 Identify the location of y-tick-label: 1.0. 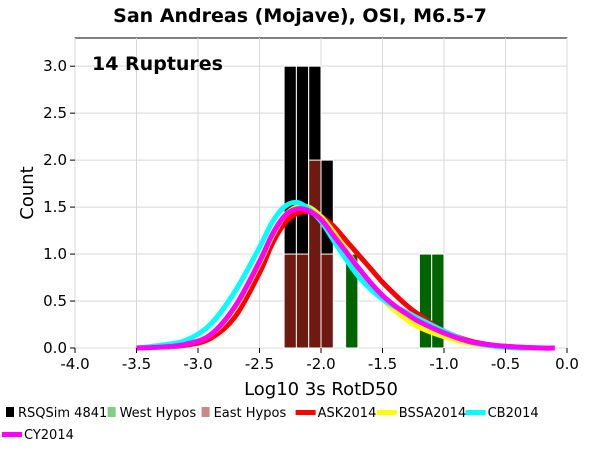
(55, 254).